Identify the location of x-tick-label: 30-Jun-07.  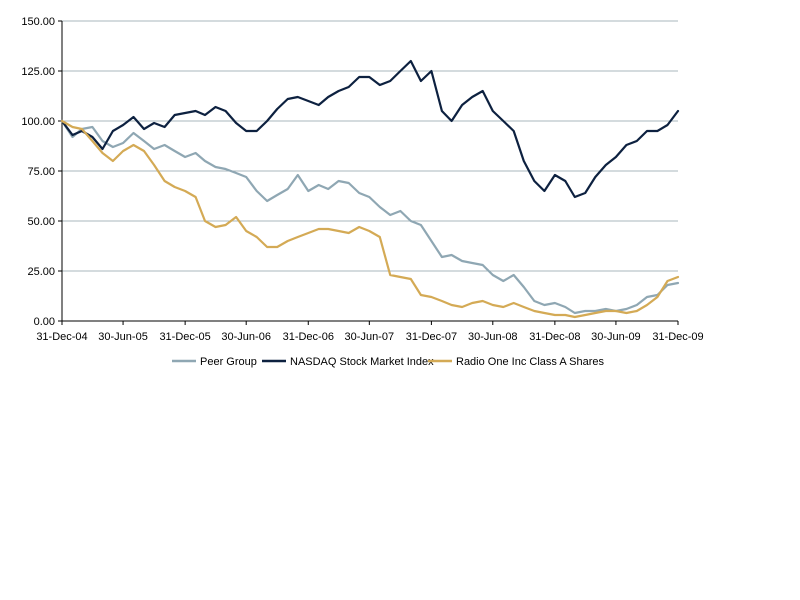
(370, 337).